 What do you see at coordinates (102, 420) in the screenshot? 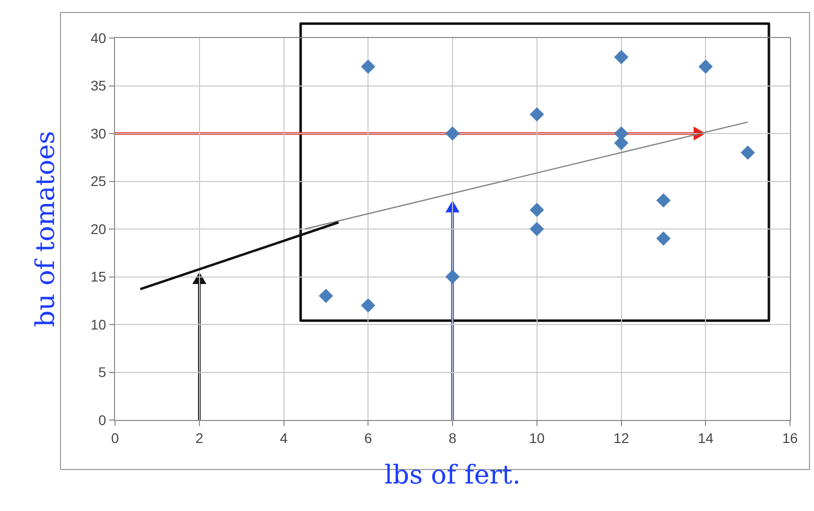
I see `y-tick-label: 0` at bounding box center [102, 420].